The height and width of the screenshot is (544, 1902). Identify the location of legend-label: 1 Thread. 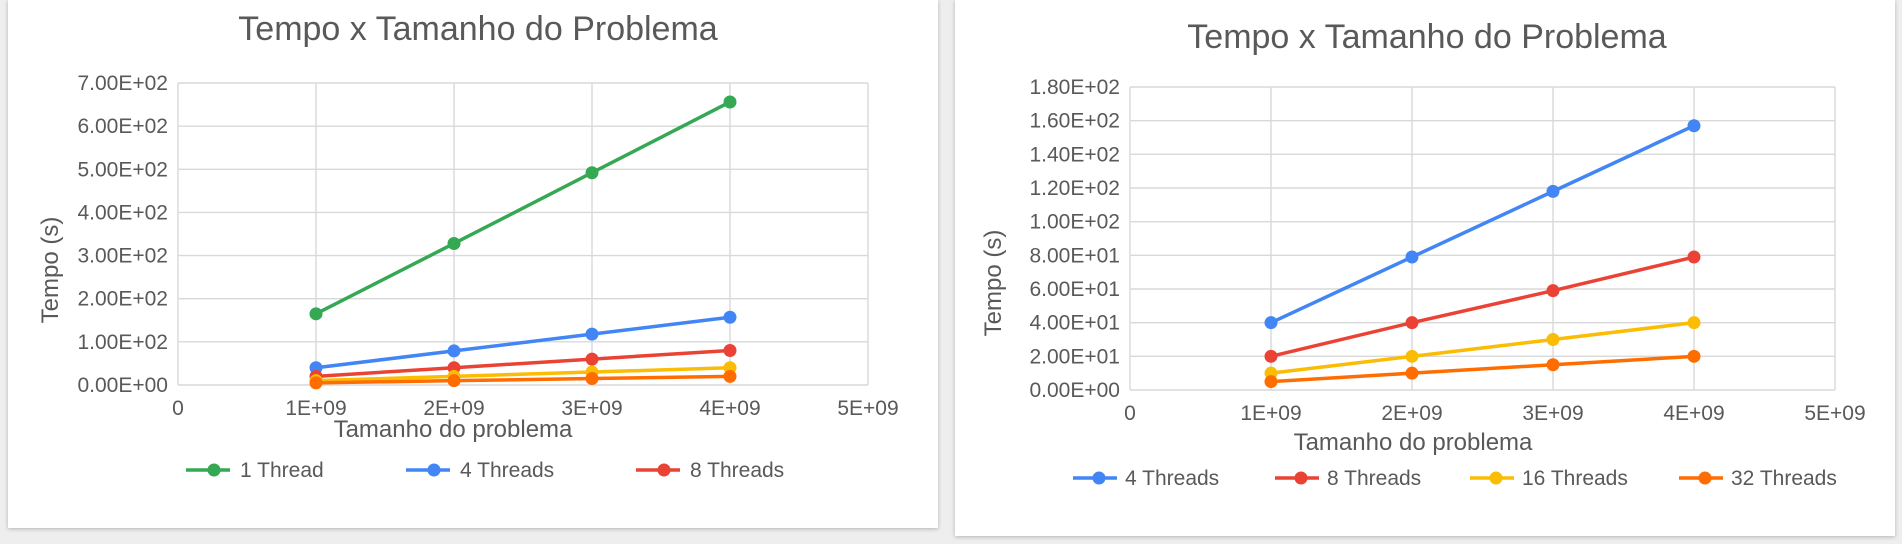
(282, 470).